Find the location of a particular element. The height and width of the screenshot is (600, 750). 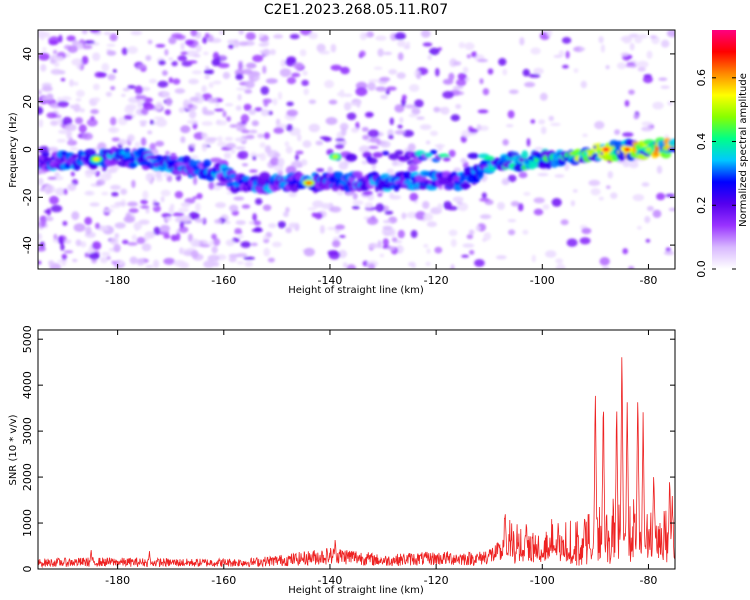

colorbar-tick-label: 0.4 is located at coordinates (701, 142).